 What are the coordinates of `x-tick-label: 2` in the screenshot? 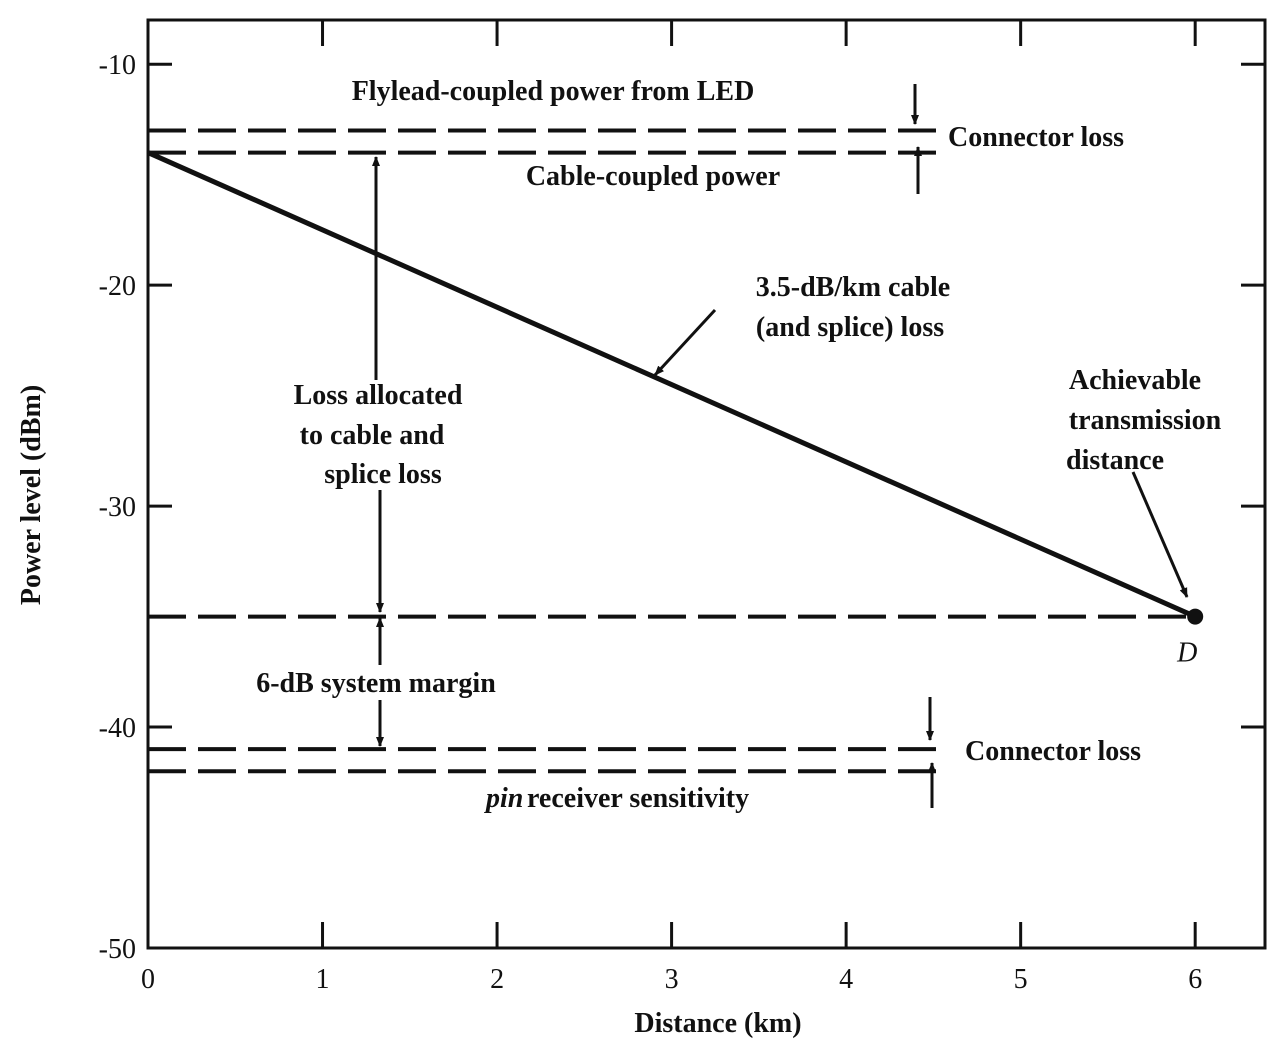 It's located at (497, 979).